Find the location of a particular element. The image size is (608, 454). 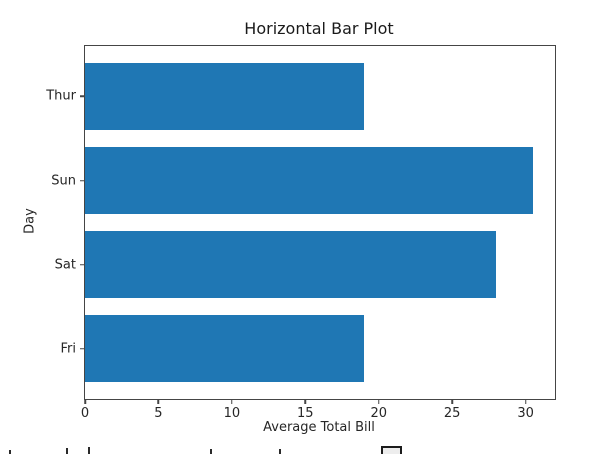

y-axis-label: Day is located at coordinates (30, 221).